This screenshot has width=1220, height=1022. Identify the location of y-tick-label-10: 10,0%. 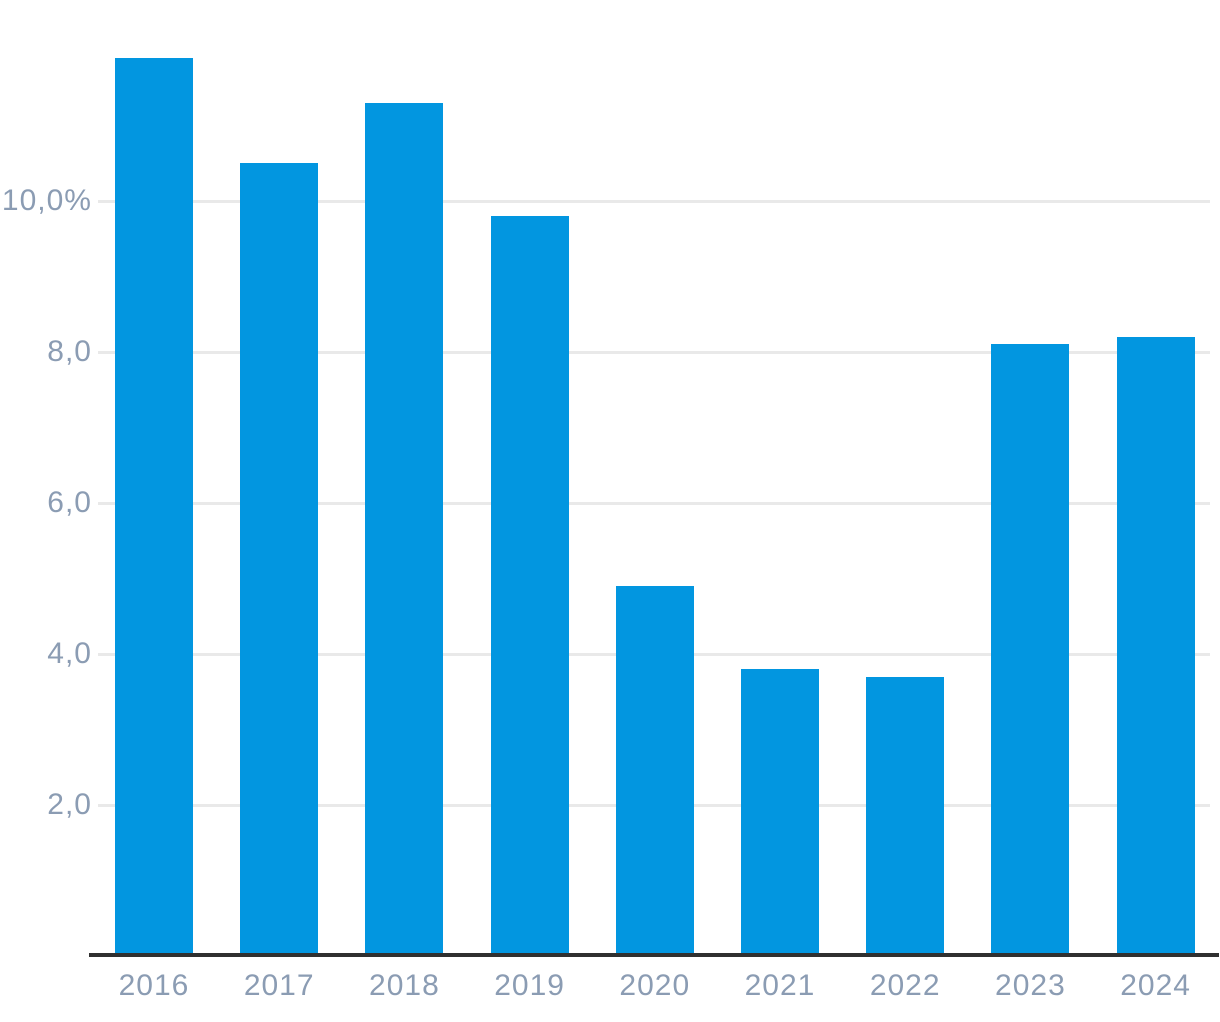
(46, 200).